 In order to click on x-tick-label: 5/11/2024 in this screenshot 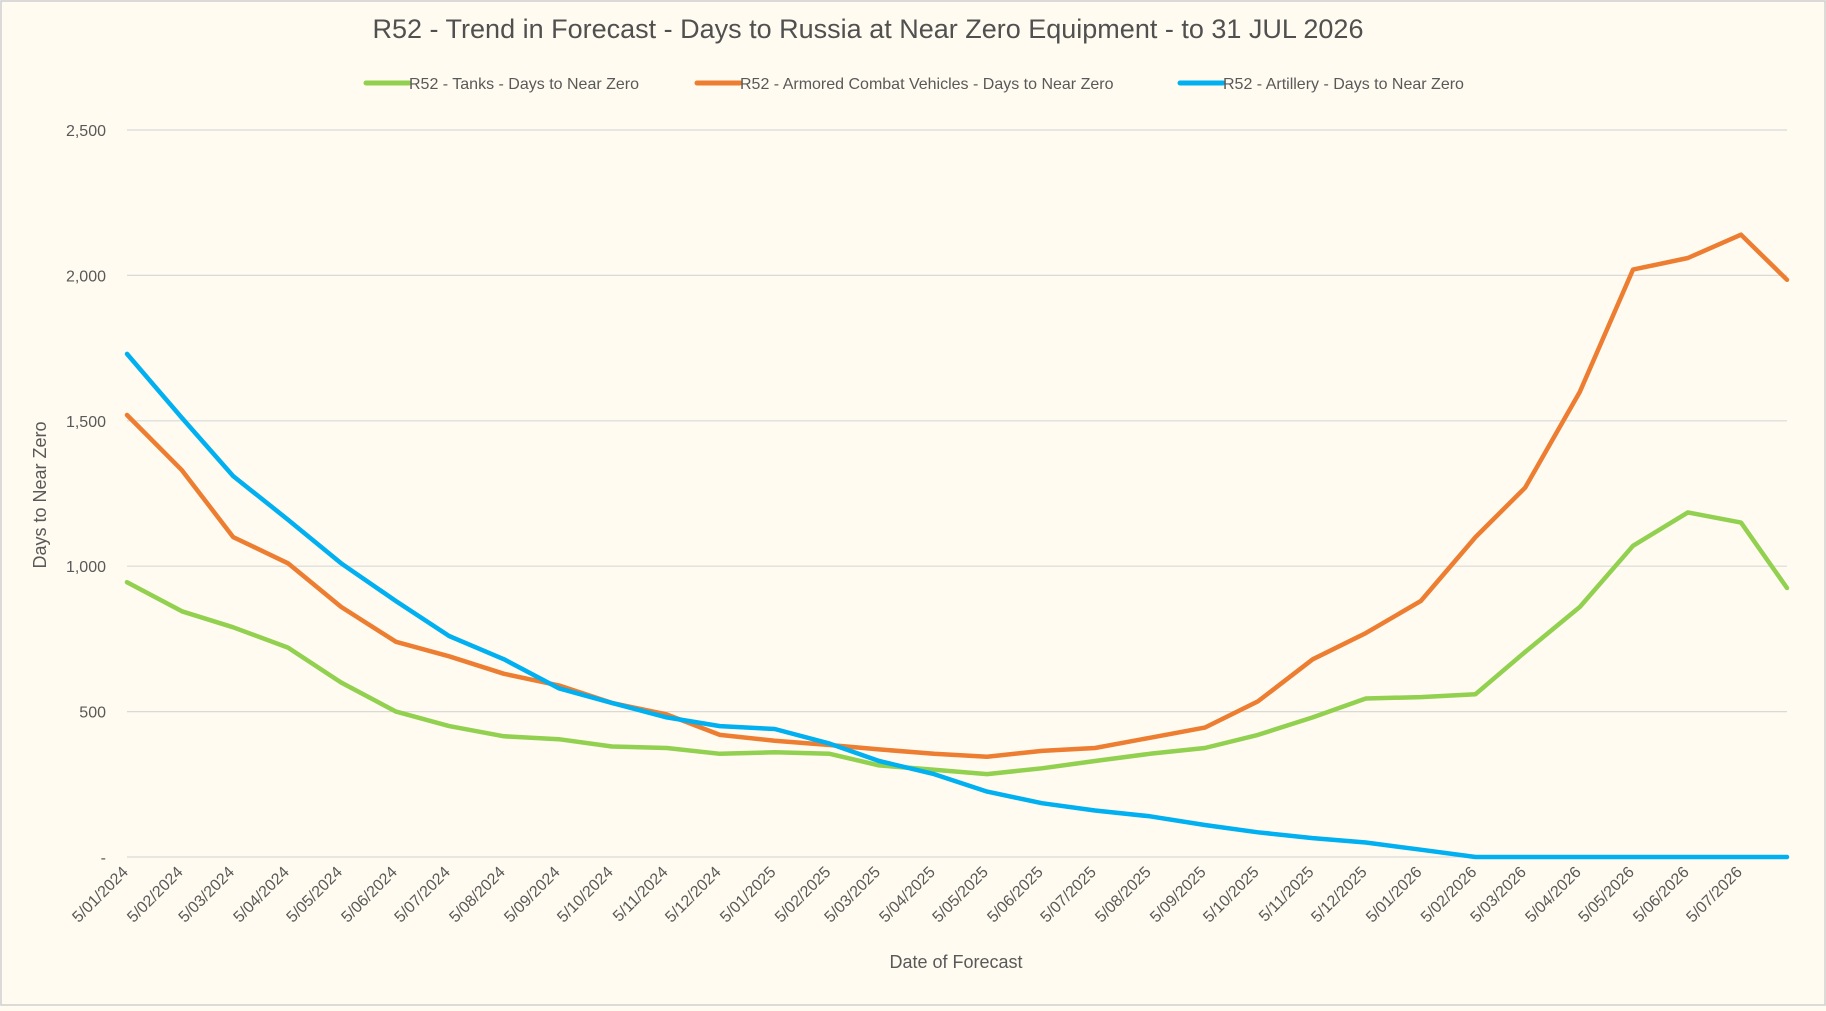, I will do `click(641, 895)`.